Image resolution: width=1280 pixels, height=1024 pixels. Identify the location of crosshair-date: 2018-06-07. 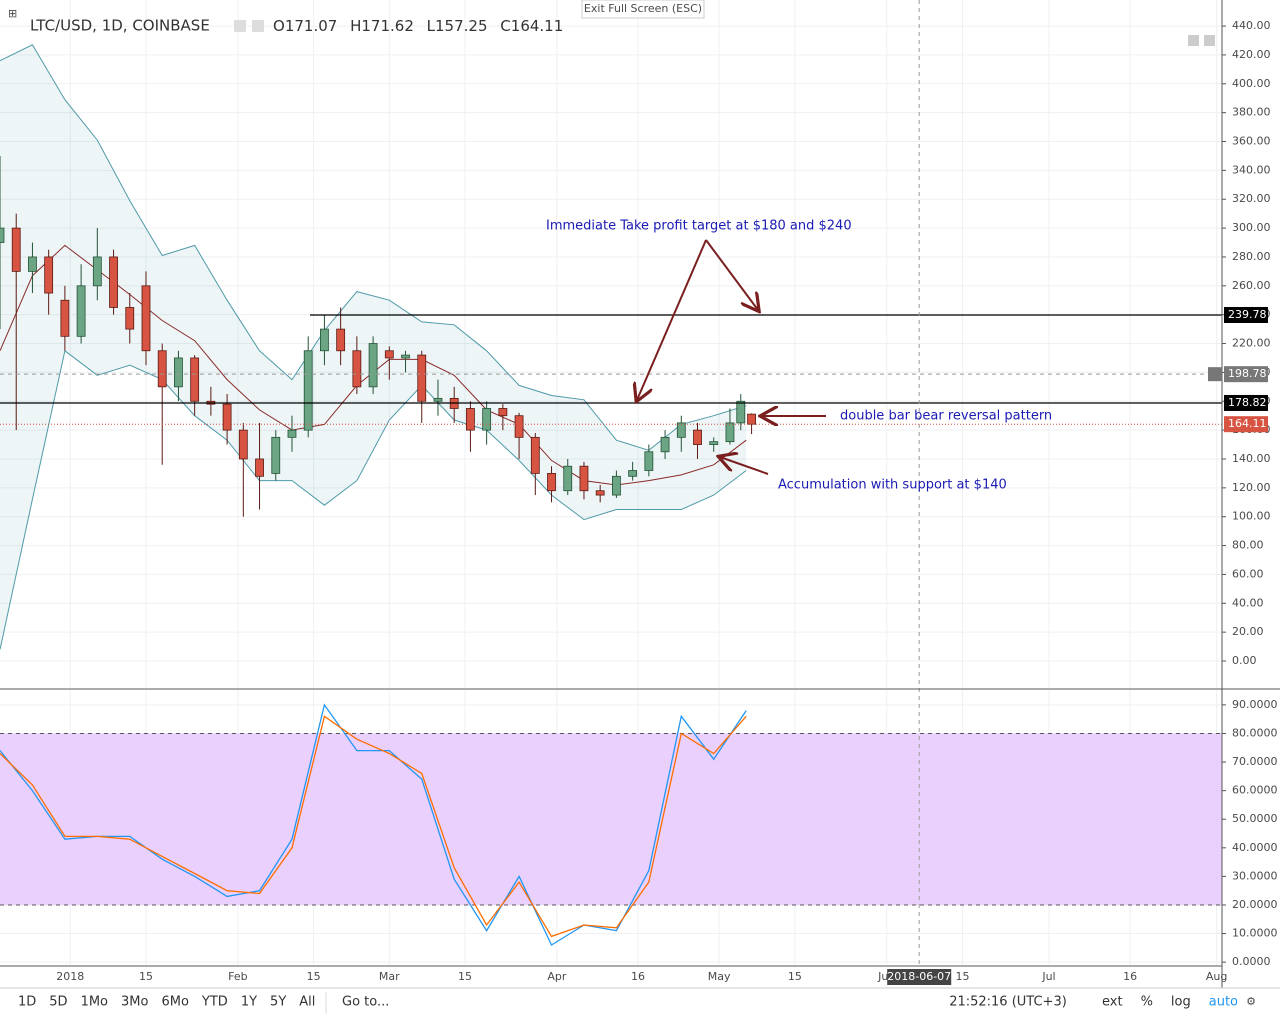
(919, 976).